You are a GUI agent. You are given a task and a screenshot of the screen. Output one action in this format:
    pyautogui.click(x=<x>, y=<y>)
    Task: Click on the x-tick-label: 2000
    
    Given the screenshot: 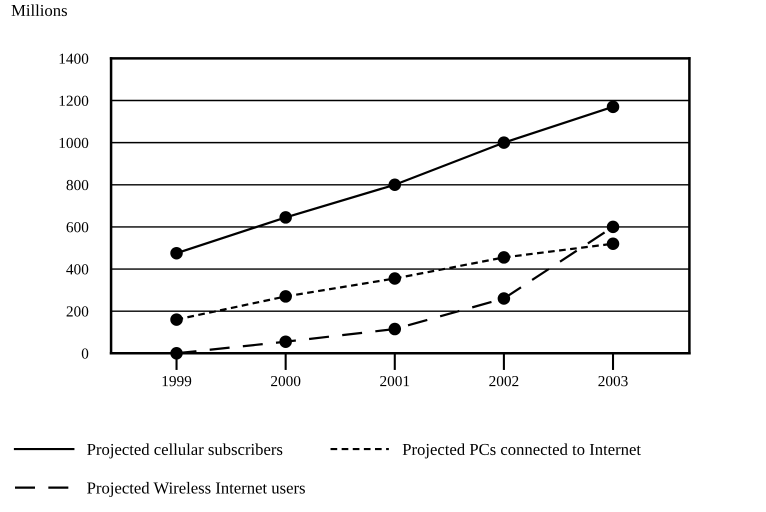 What is the action you would take?
    pyautogui.click(x=285, y=381)
    